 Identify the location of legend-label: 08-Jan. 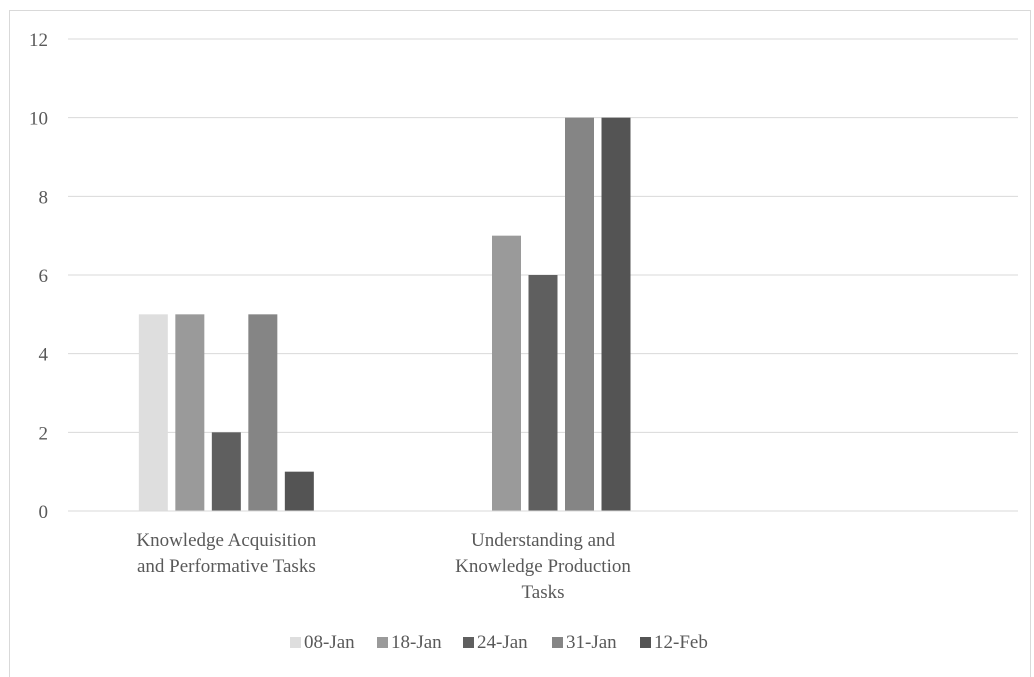
(329, 642).